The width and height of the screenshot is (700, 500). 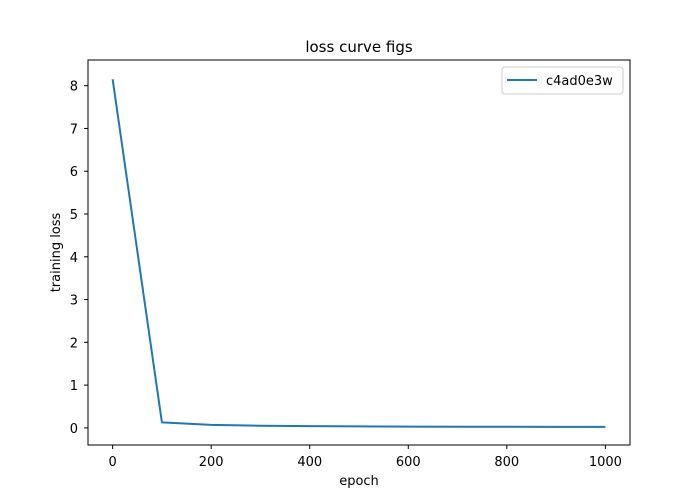 What do you see at coordinates (365, 457) in the screenshot?
I see `x-axis-ticks: 0 200 400 600 800 1000` at bounding box center [365, 457].